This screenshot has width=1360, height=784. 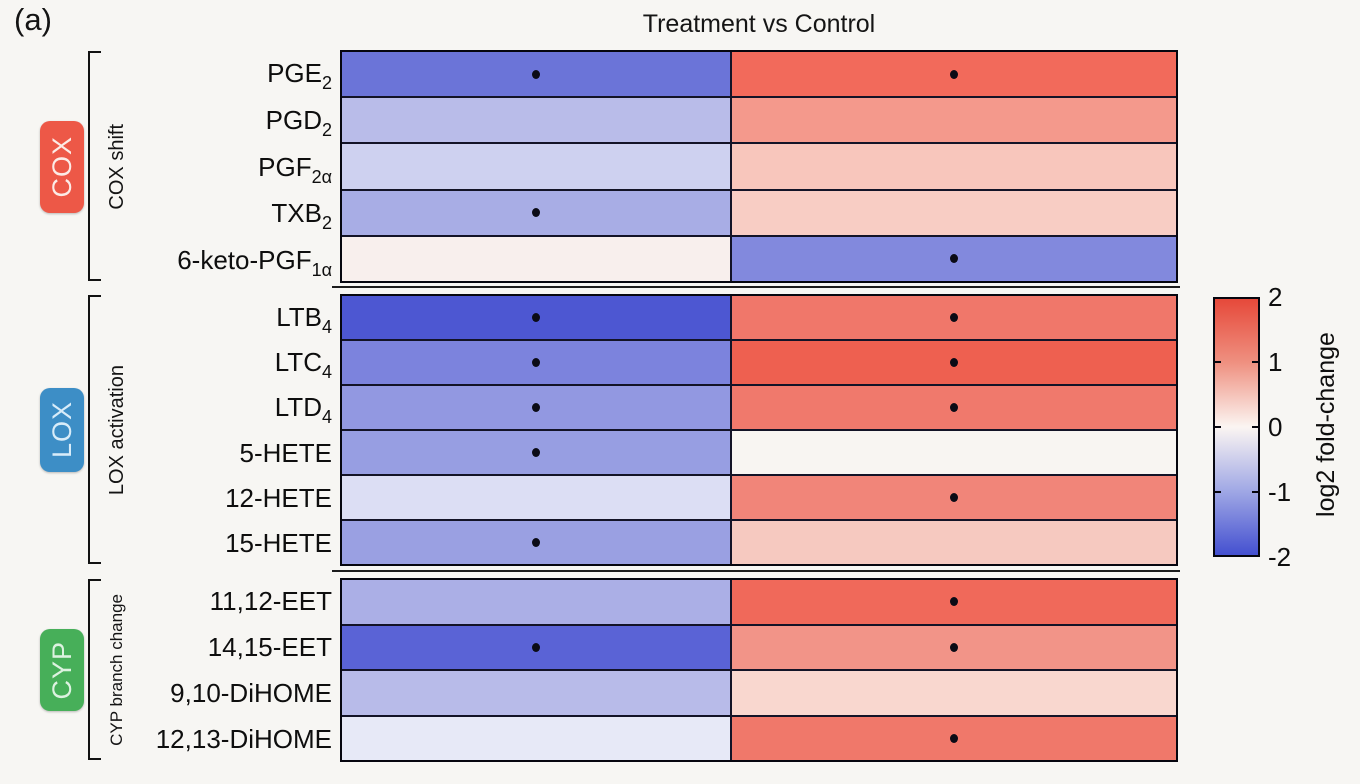 What do you see at coordinates (303, 364) in the screenshot?
I see `row-label: LTC4` at bounding box center [303, 364].